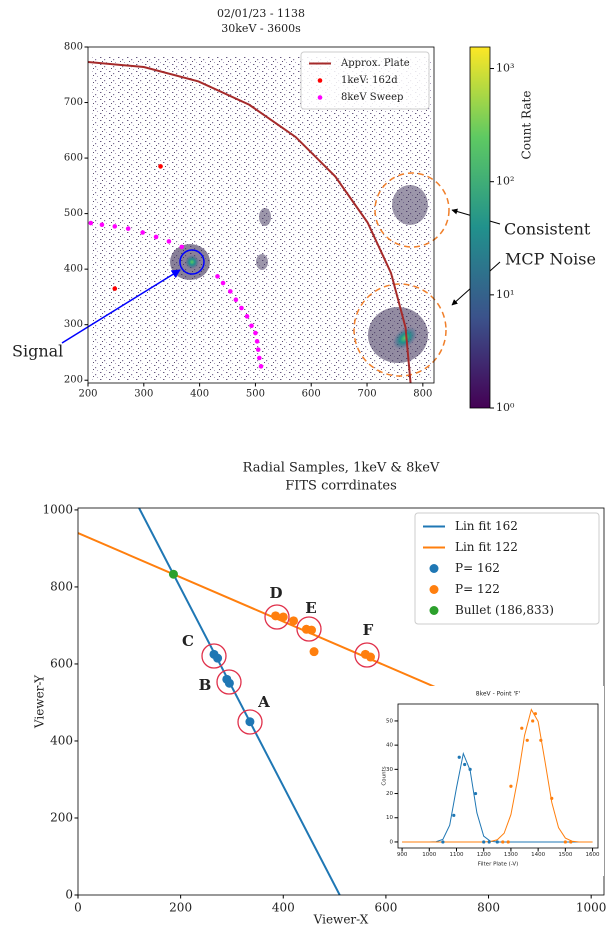  What do you see at coordinates (57, 509) in the screenshot?
I see `y-tick-label: 1000` at bounding box center [57, 509].